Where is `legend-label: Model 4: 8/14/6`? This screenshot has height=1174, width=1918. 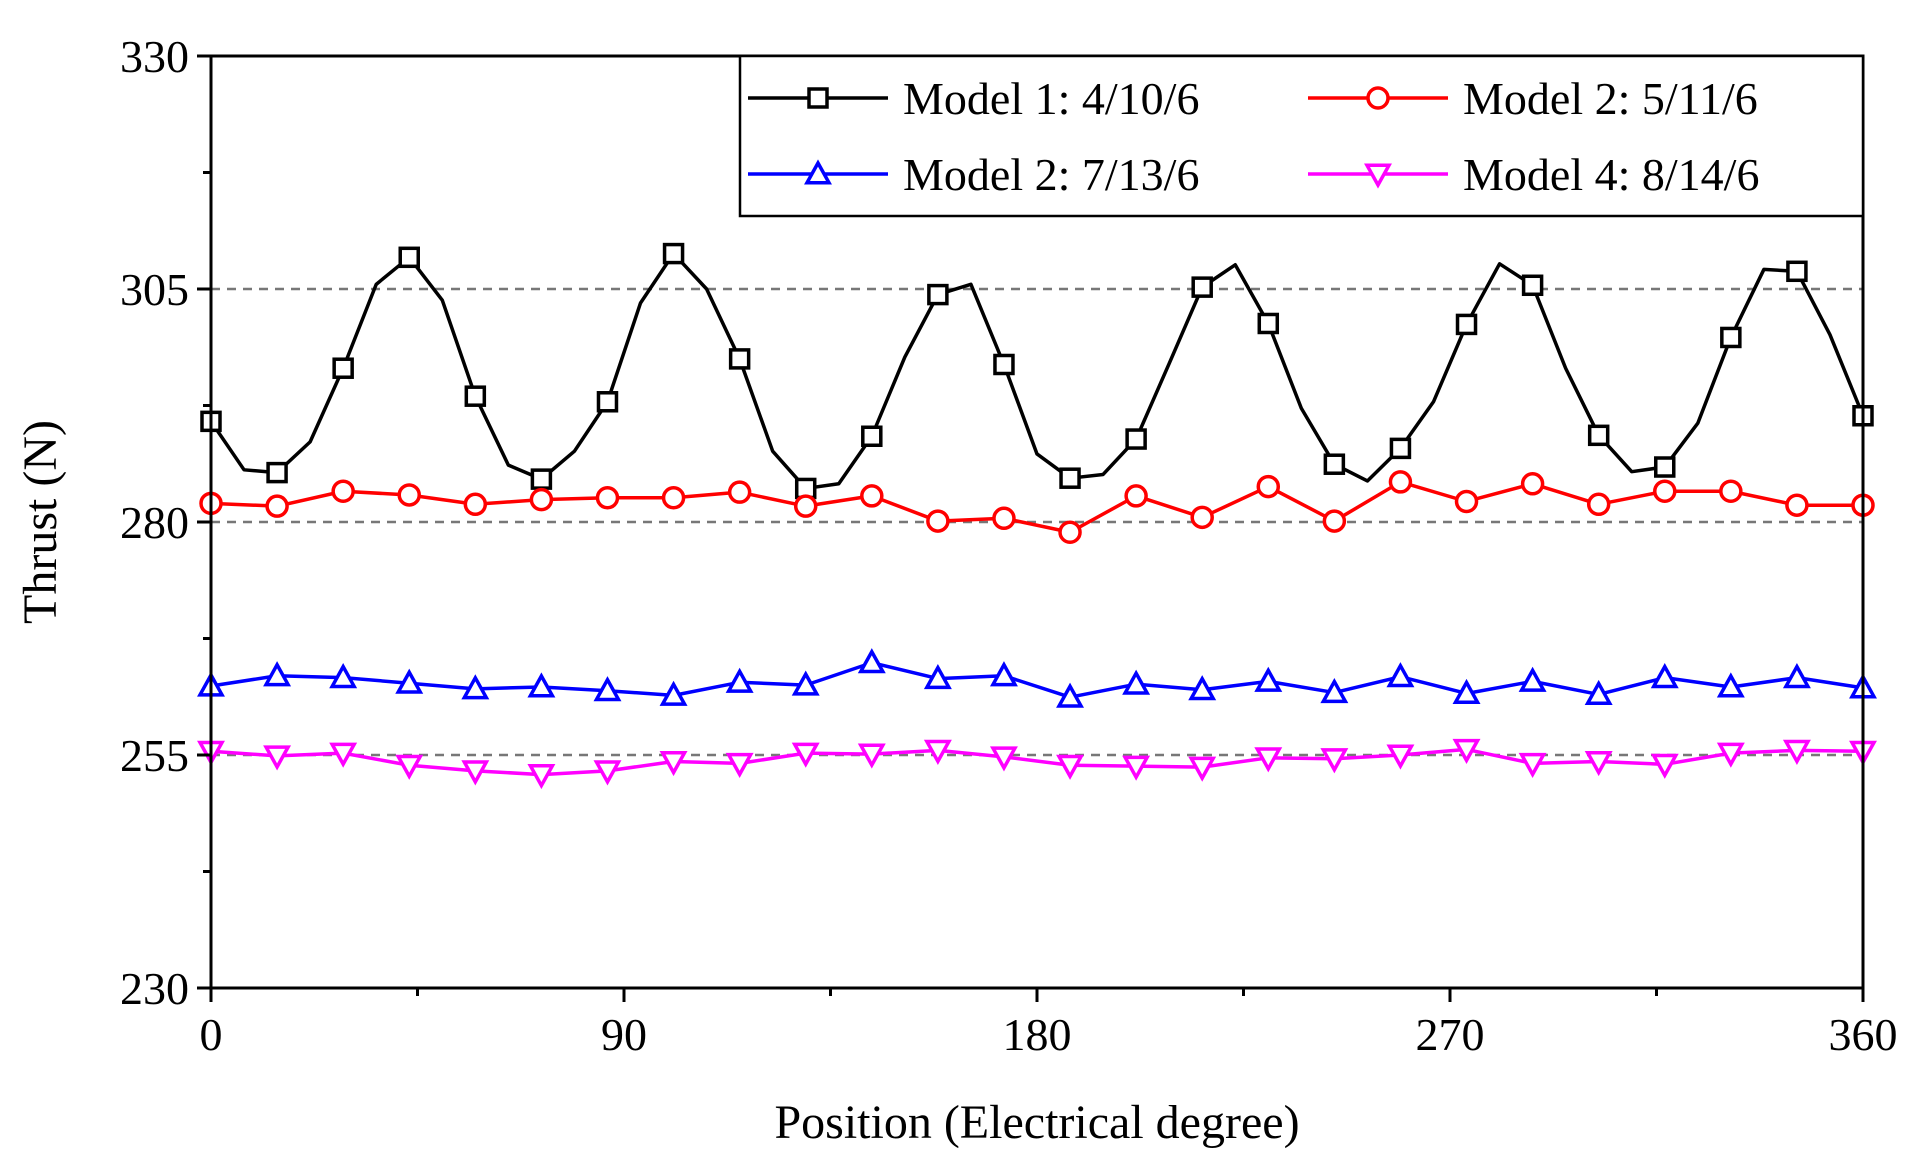 legend-label: Model 4: 8/14/6 is located at coordinates (1611, 174).